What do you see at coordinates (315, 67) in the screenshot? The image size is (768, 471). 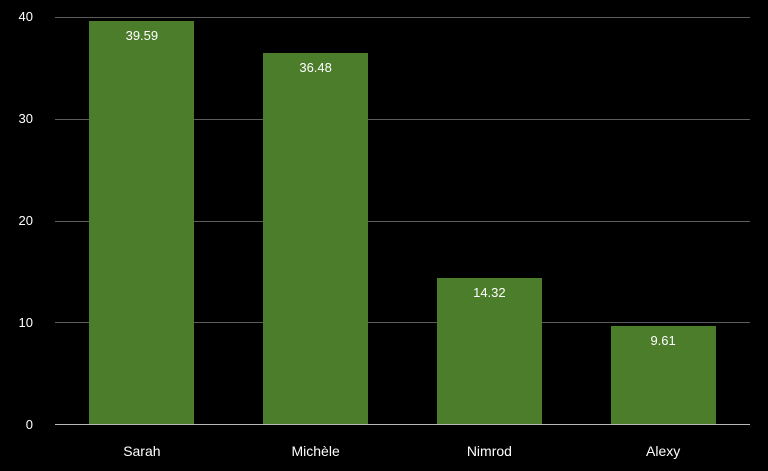 I see `bar-value-label: 36.48` at bounding box center [315, 67].